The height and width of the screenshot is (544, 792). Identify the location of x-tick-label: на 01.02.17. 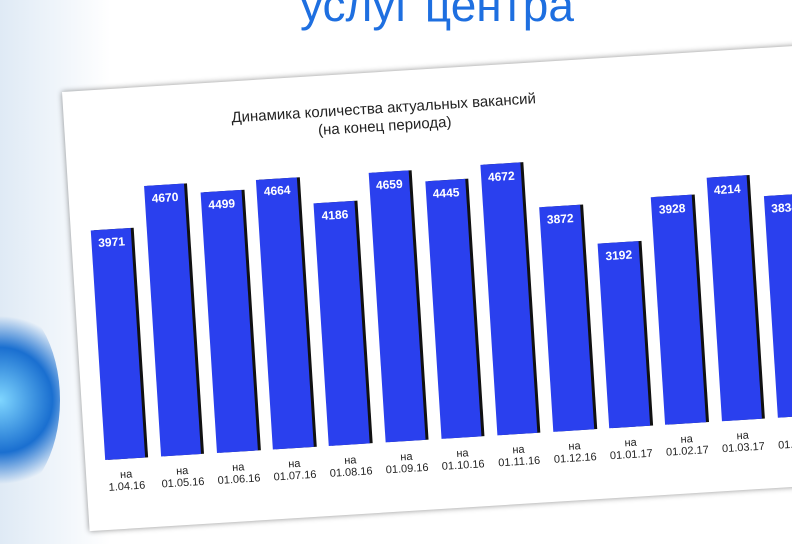
(687, 446).